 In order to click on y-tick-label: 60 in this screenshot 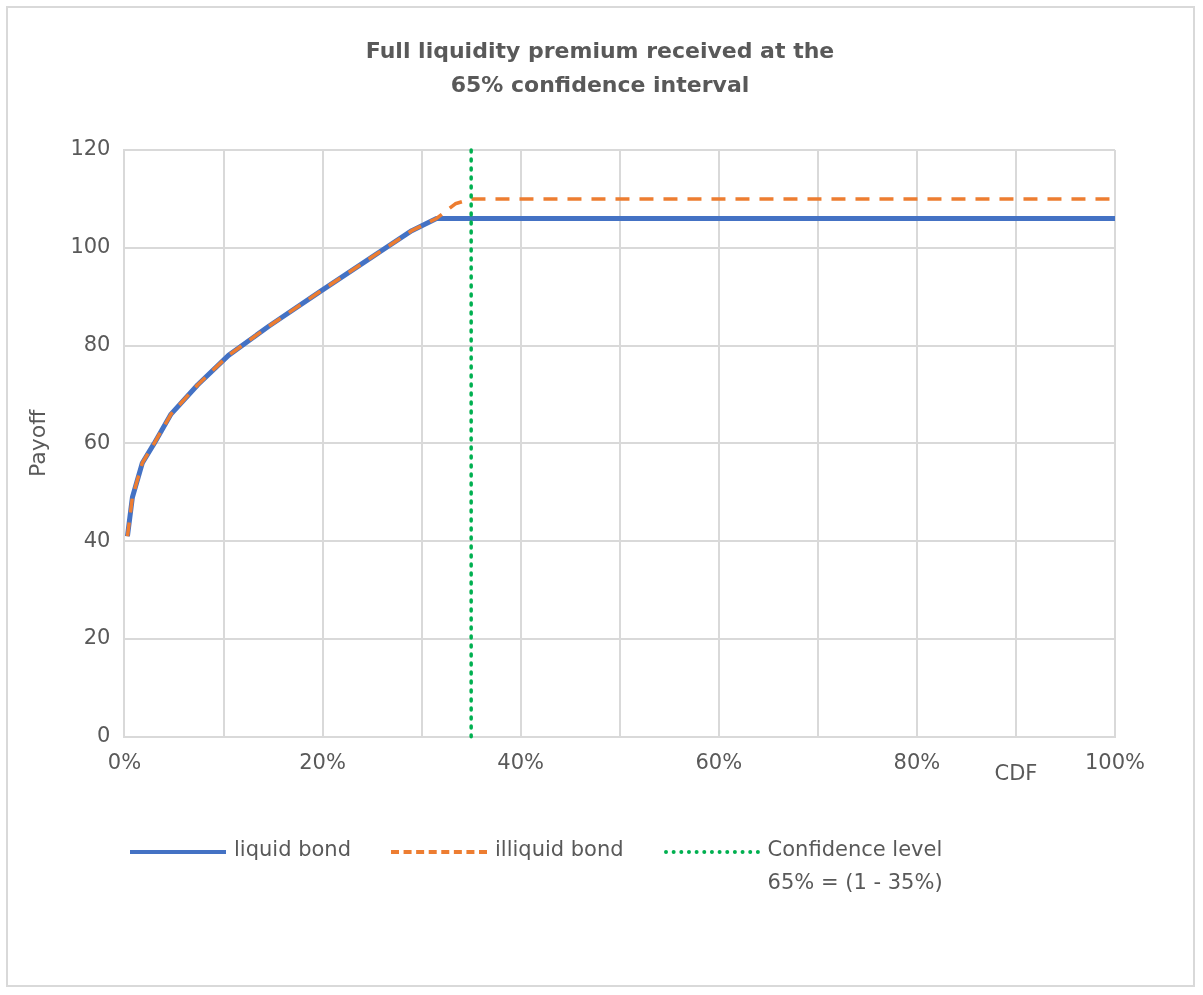, I will do `click(97, 441)`.